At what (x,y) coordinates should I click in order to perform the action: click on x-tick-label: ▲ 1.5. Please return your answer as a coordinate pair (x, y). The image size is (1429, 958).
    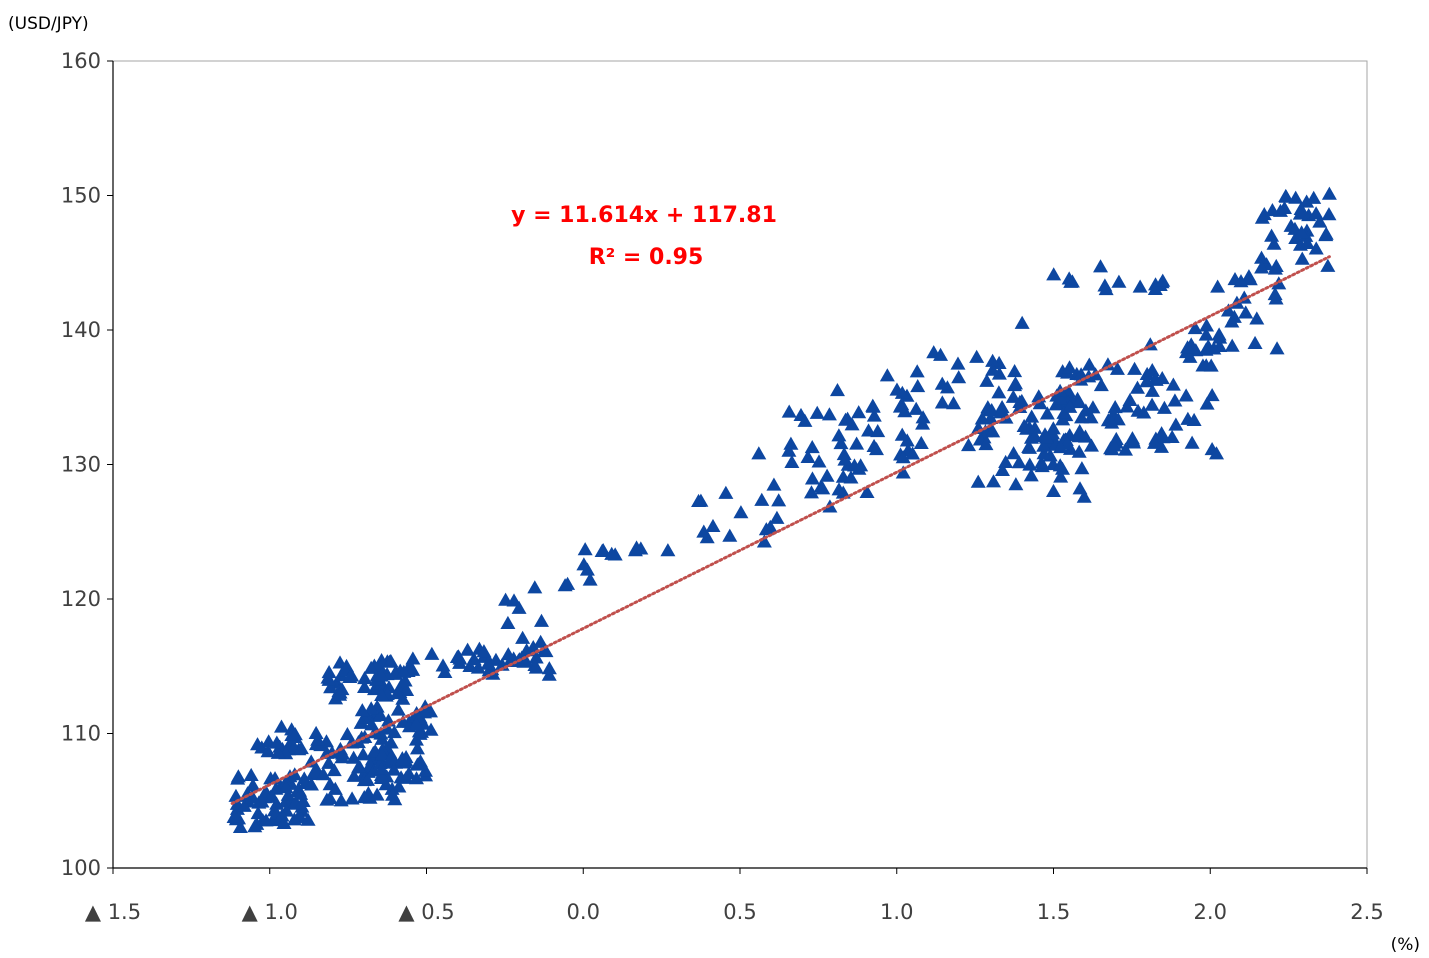
    Looking at the image, I should click on (113, 912).